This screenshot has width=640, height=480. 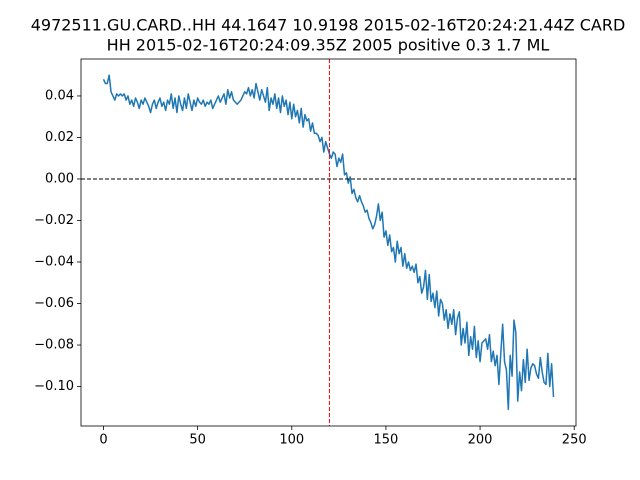 What do you see at coordinates (54, 220) in the screenshot?
I see `y-tick-label: −0.02` at bounding box center [54, 220].